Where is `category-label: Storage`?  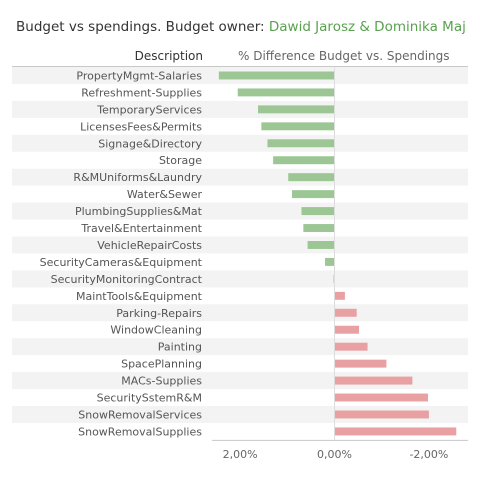 category-label: Storage is located at coordinates (180, 160).